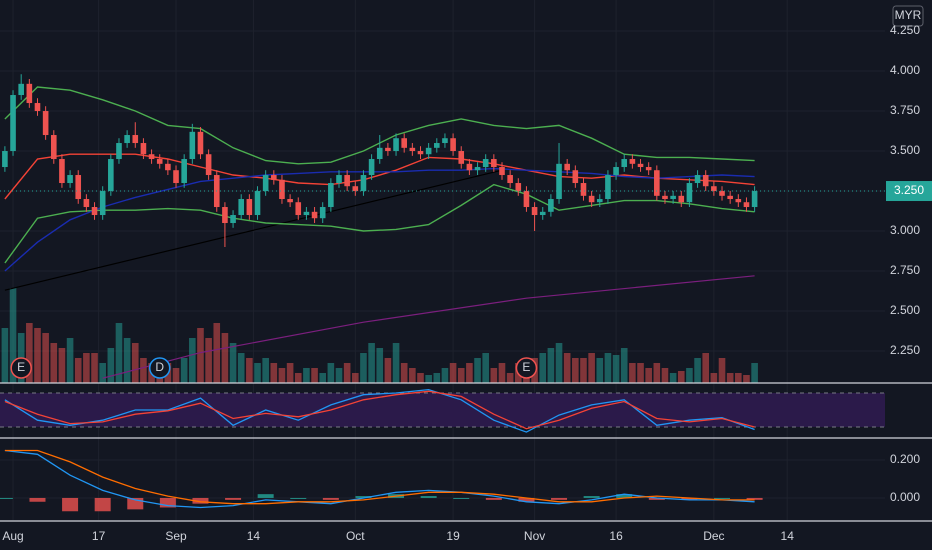  I want to click on currency: MYR, so click(908, 15).